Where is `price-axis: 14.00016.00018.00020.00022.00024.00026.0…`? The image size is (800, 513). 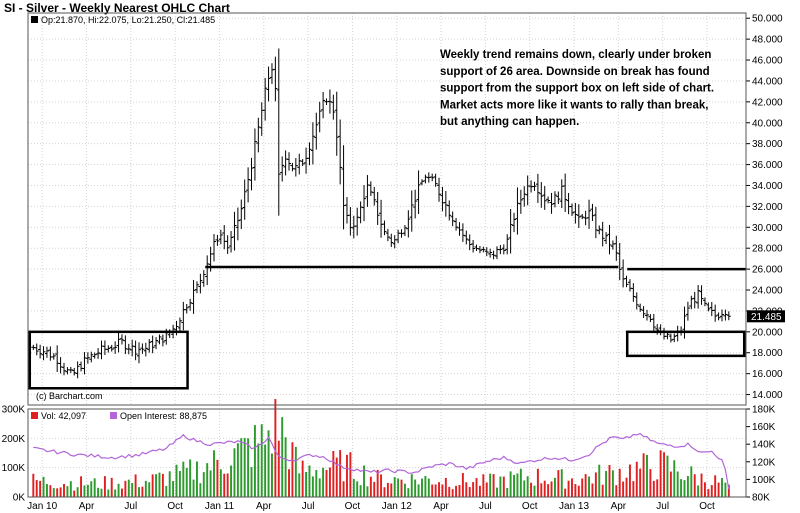
price-axis: 14.00016.00018.00020.00022.00024.00026.0… is located at coordinates (765, 207).